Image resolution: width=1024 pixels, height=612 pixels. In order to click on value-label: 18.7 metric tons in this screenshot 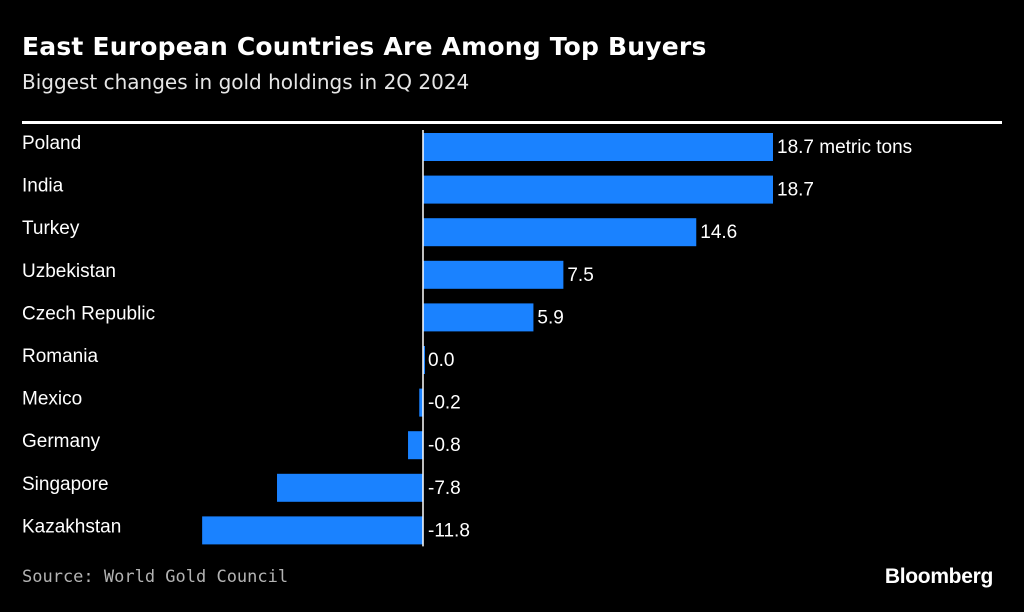, I will do `click(844, 147)`.